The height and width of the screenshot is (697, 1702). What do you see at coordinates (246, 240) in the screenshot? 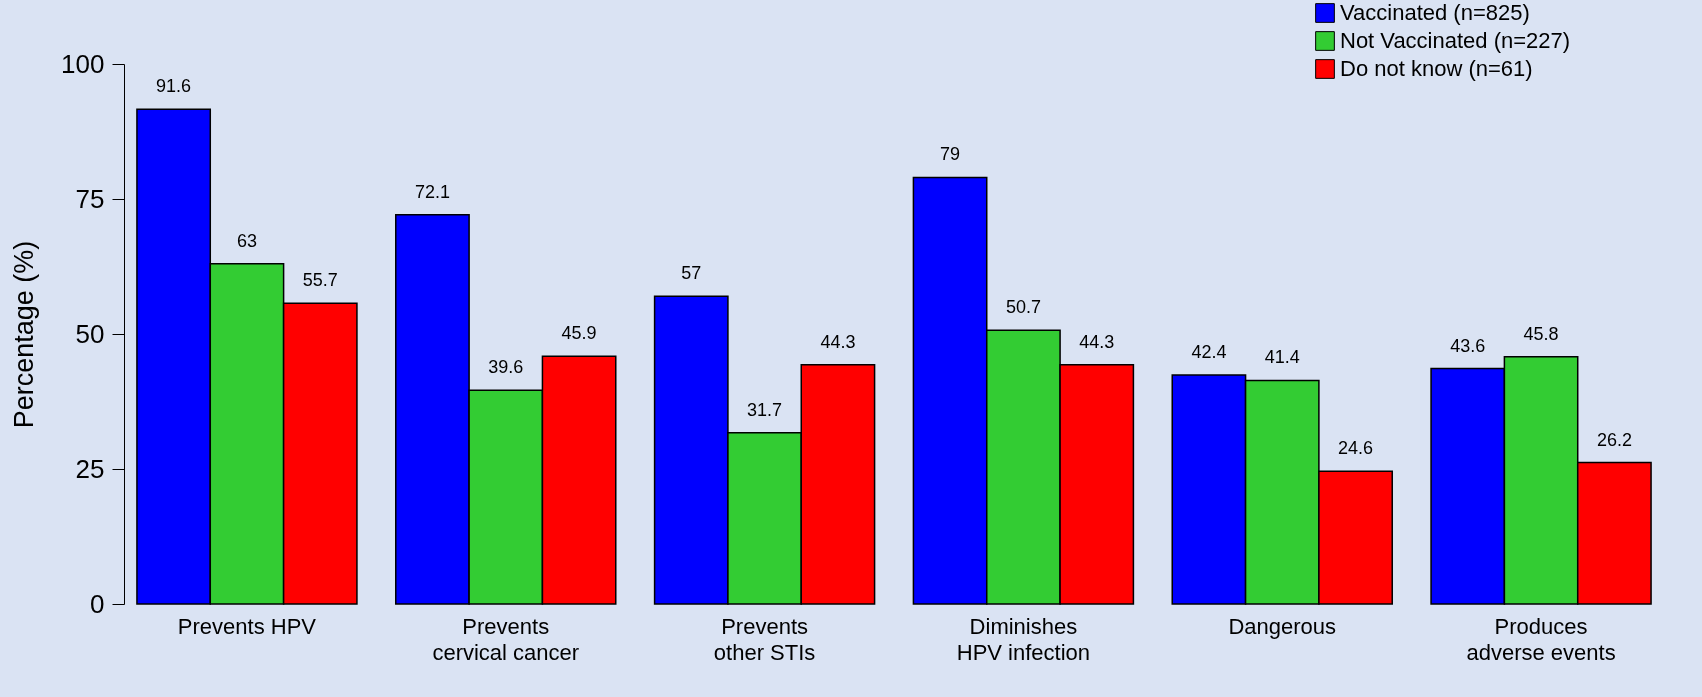
I see `data-label: 63` at bounding box center [246, 240].